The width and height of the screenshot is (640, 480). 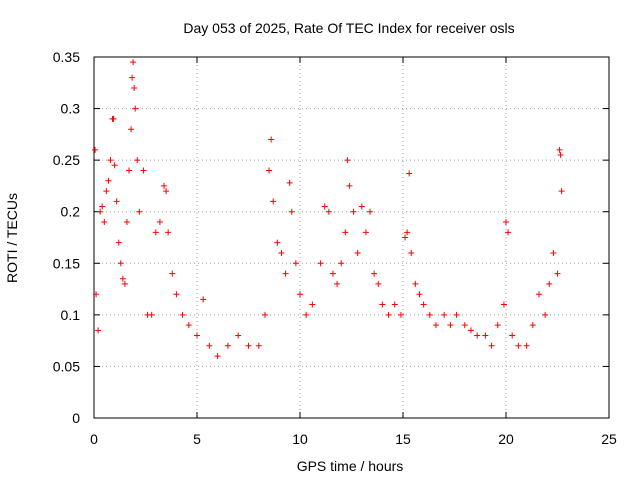 I want to click on x-tick-label: 25, so click(x=609, y=439).